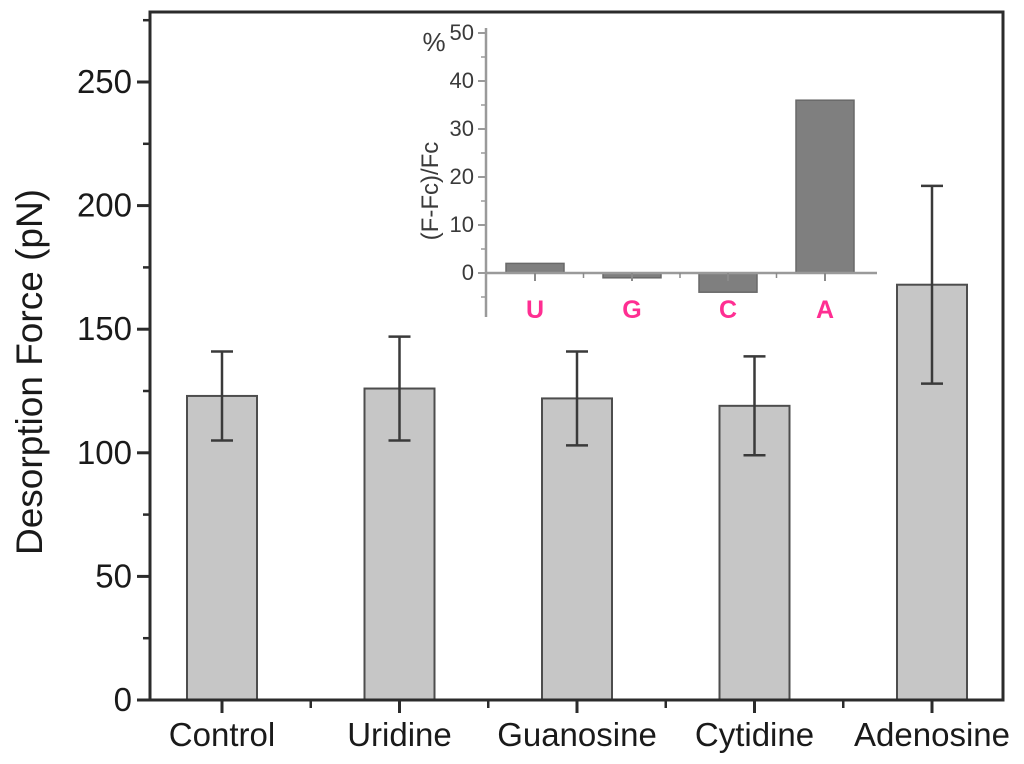  What do you see at coordinates (825, 310) in the screenshot?
I see `inset-category-label-a: A` at bounding box center [825, 310].